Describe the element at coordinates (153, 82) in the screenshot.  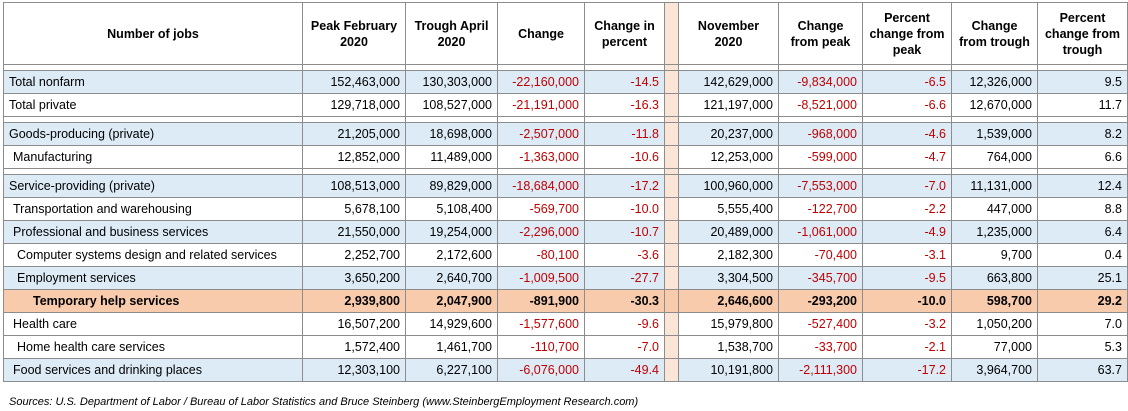
I see `cell-label: Total nonfarm` at that location.